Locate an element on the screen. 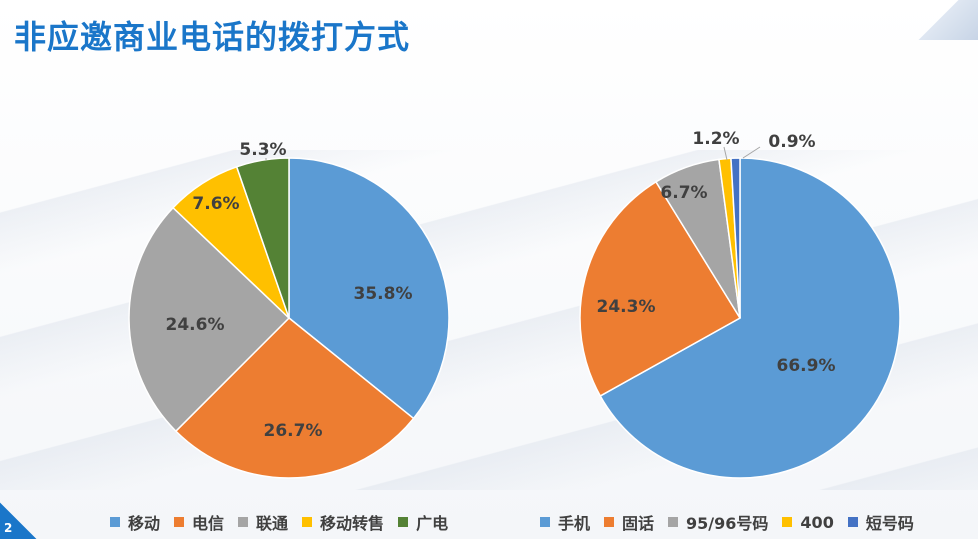  legend2-label-3: 95/96号码 is located at coordinates (727, 523).